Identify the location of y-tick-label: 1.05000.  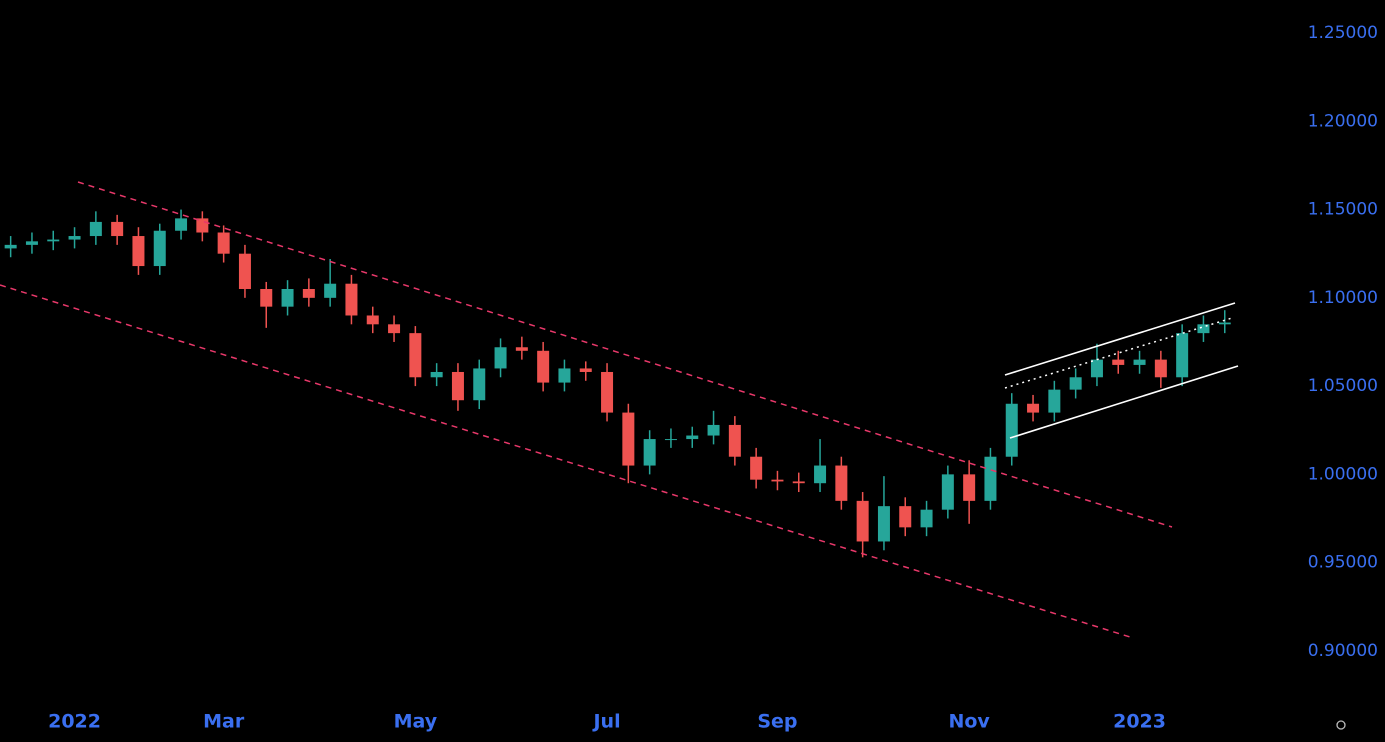
(1343, 386).